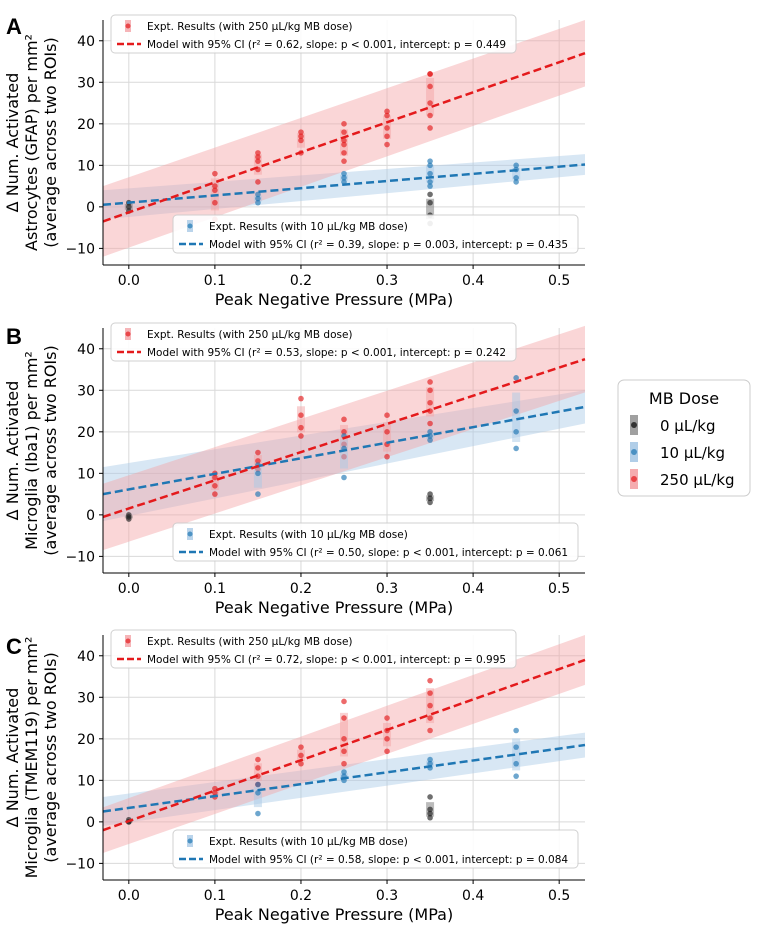 Image resolution: width=757 pixels, height=942 pixels. What do you see at coordinates (80, 557) in the screenshot?
I see `y-tick-label: −10` at bounding box center [80, 557].